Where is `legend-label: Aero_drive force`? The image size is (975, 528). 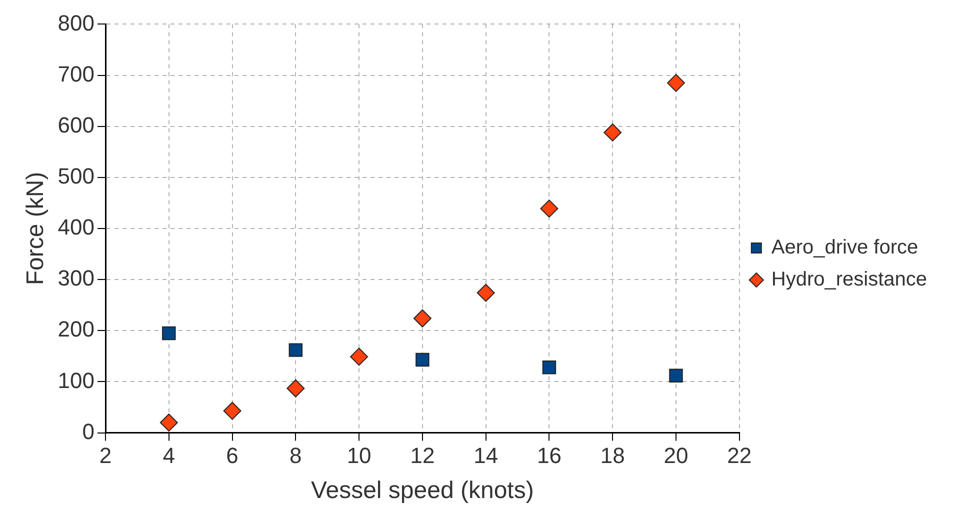 legend-label: Aero_drive force is located at coordinates (844, 247).